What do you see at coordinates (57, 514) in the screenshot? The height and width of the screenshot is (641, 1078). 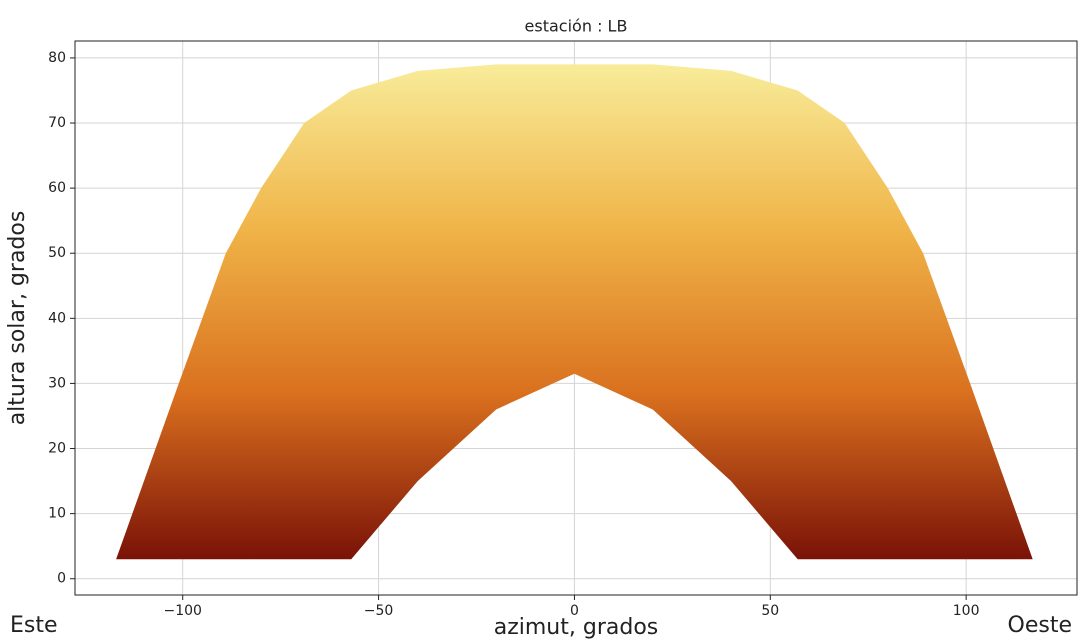 I see `y-tick-label: 10` at bounding box center [57, 514].